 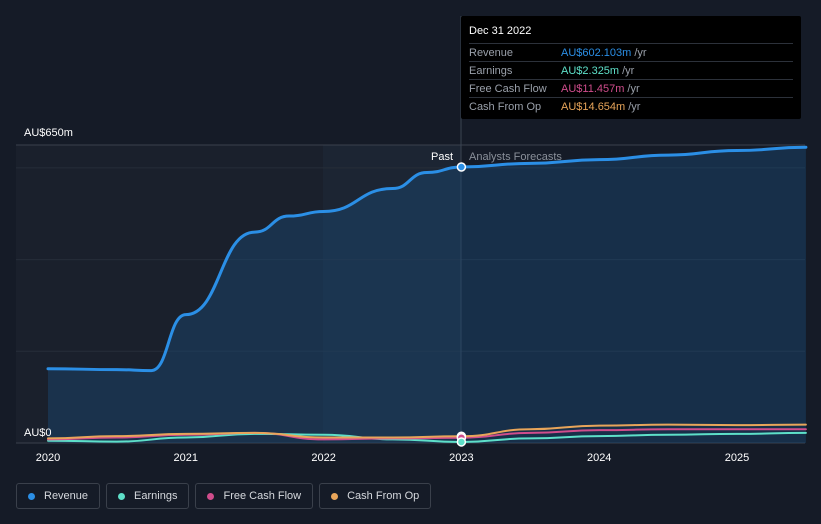 I want to click on tooltip-value: AU$14.654m, so click(x=593, y=106).